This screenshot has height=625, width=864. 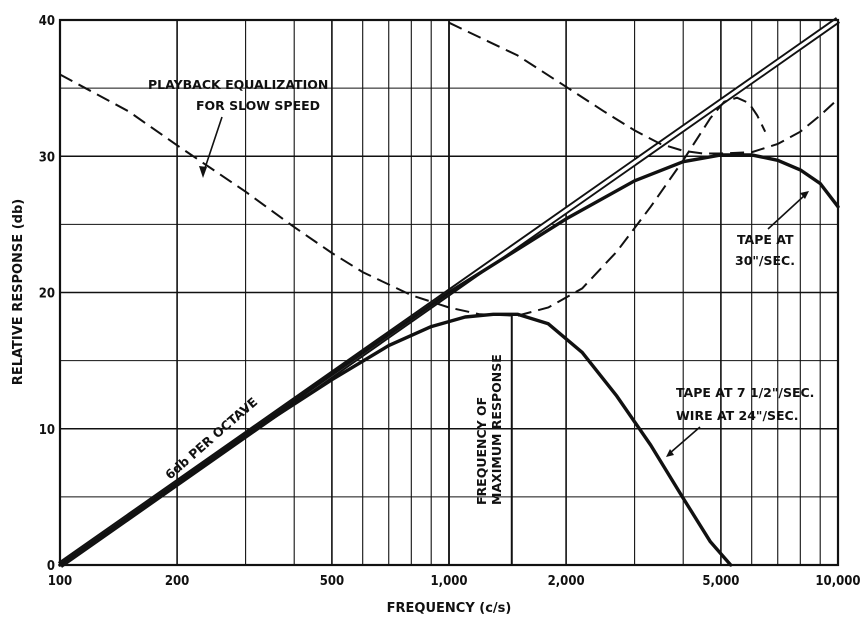 I want to click on x-axis-label: FREQUENCY (c/s), so click(x=449, y=608).